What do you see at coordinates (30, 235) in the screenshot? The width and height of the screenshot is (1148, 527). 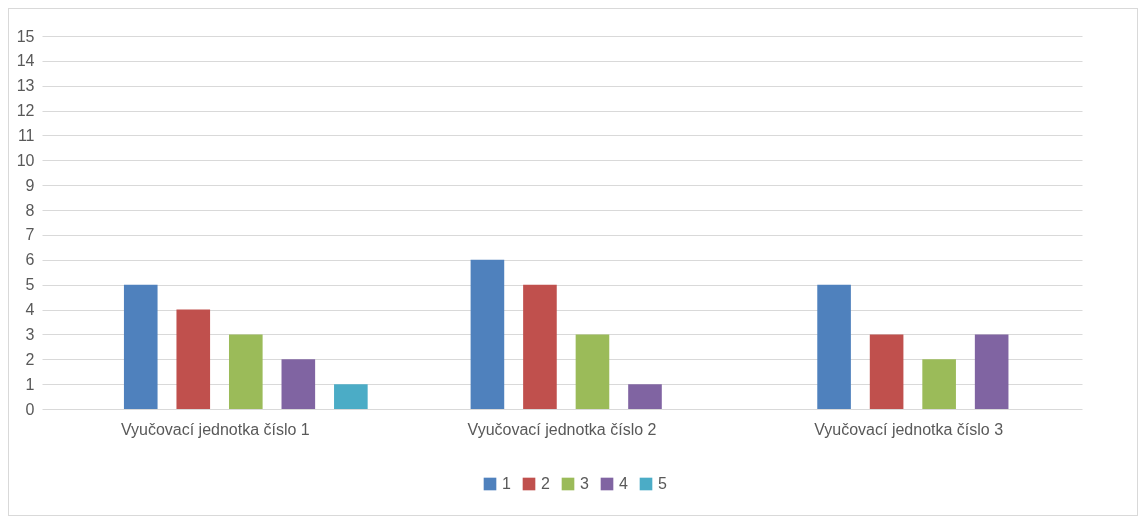 I see `y-tick-label: 7` at bounding box center [30, 235].